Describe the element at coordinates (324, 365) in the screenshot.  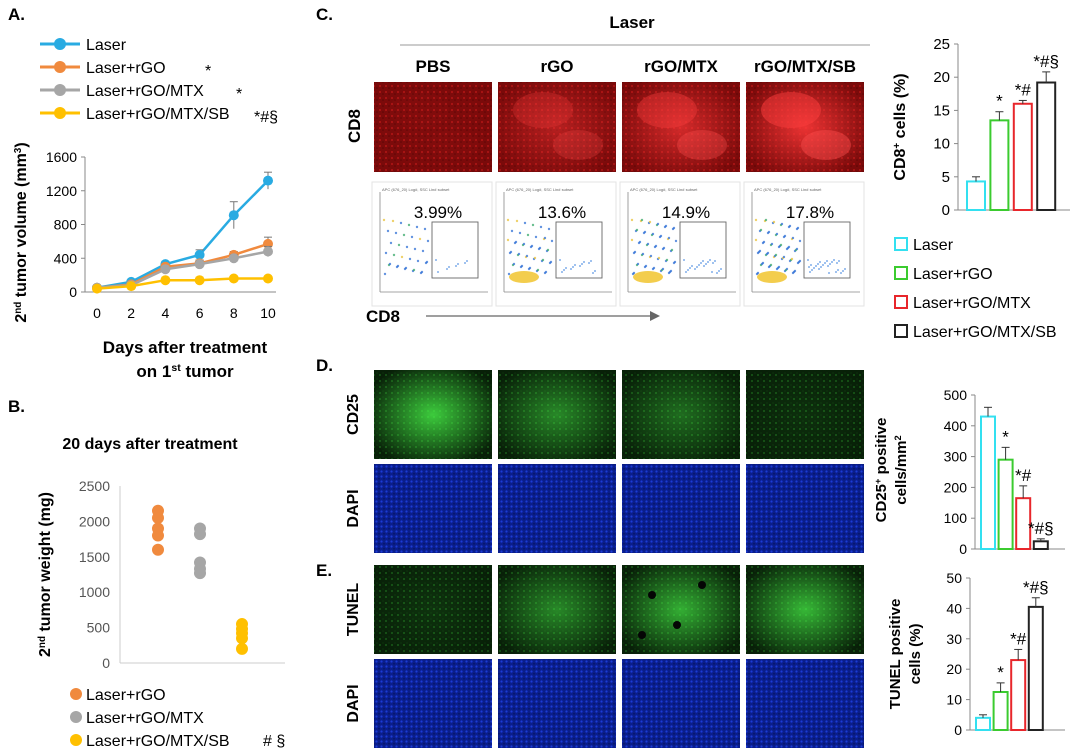
I see `panel-d-letter: D.` at that location.